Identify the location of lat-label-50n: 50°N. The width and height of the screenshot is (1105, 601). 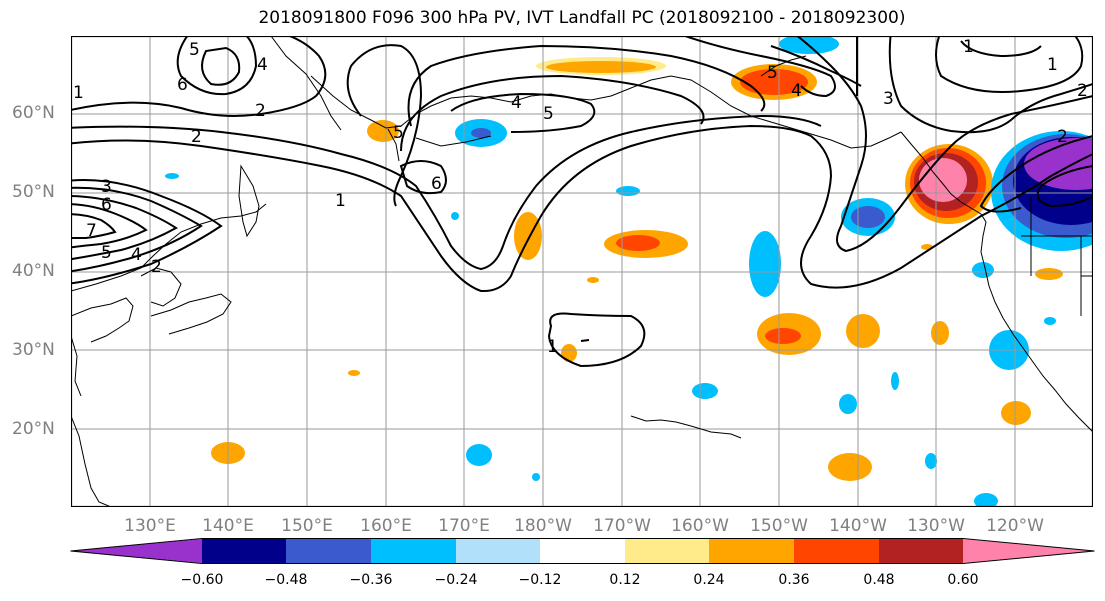
(33, 192).